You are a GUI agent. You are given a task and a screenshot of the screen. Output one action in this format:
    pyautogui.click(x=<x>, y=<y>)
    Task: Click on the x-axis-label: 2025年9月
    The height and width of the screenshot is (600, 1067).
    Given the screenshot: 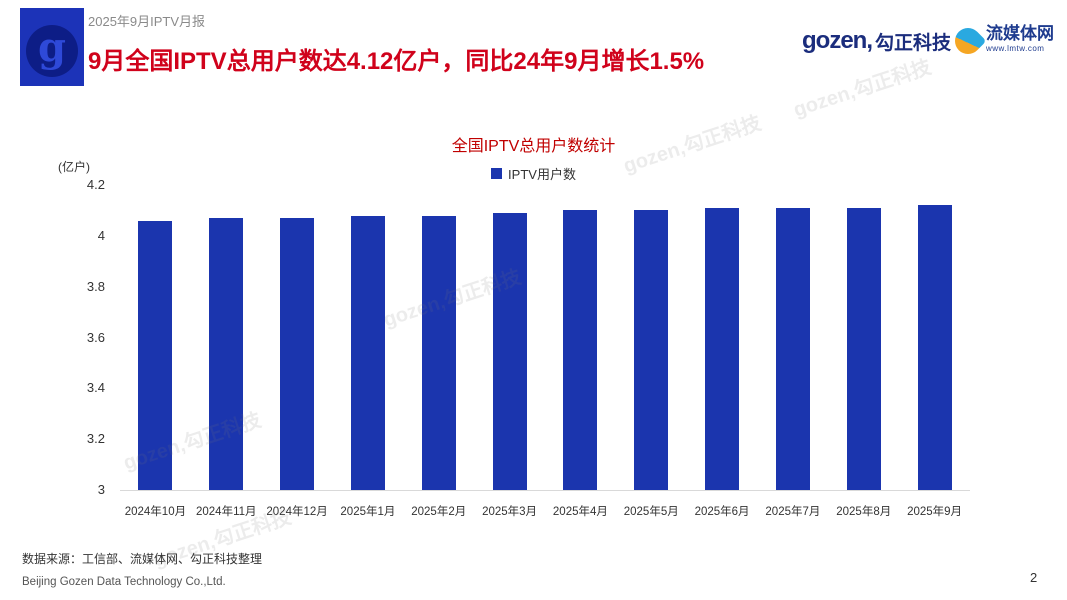 What is the action you would take?
    pyautogui.click(x=935, y=512)
    